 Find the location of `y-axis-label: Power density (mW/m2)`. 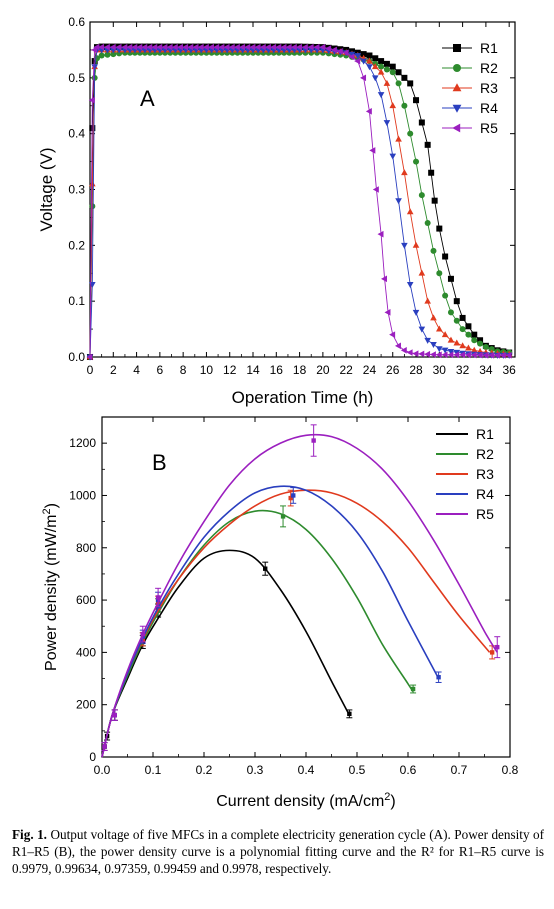

y-axis-label: Power density (mW/m2) is located at coordinates (50, 587).